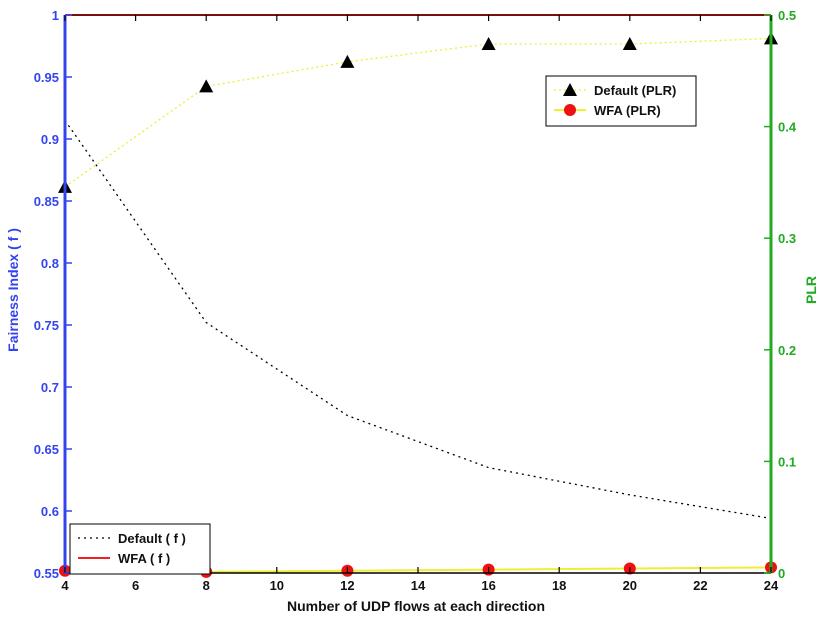  I want to click on x-tick-label: 14, so click(418, 585).